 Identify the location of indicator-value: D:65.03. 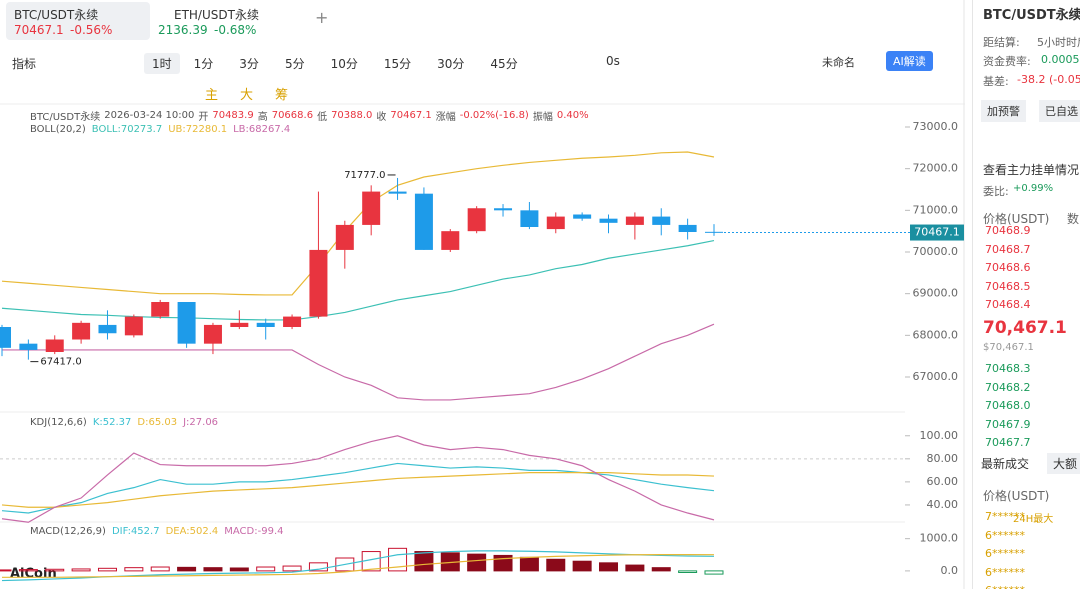
(157, 422).